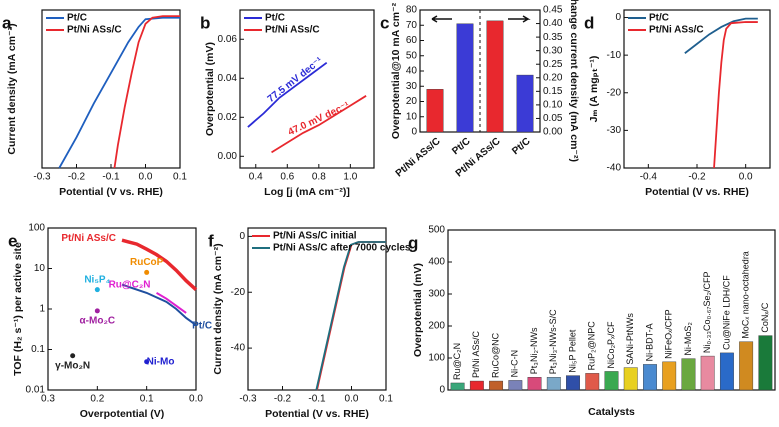 Image resolution: width=779 pixels, height=427 pixels. What do you see at coordinates (418, 158) in the screenshot?
I see `x-tick-label: Pt/Ni ASs/C` at bounding box center [418, 158].